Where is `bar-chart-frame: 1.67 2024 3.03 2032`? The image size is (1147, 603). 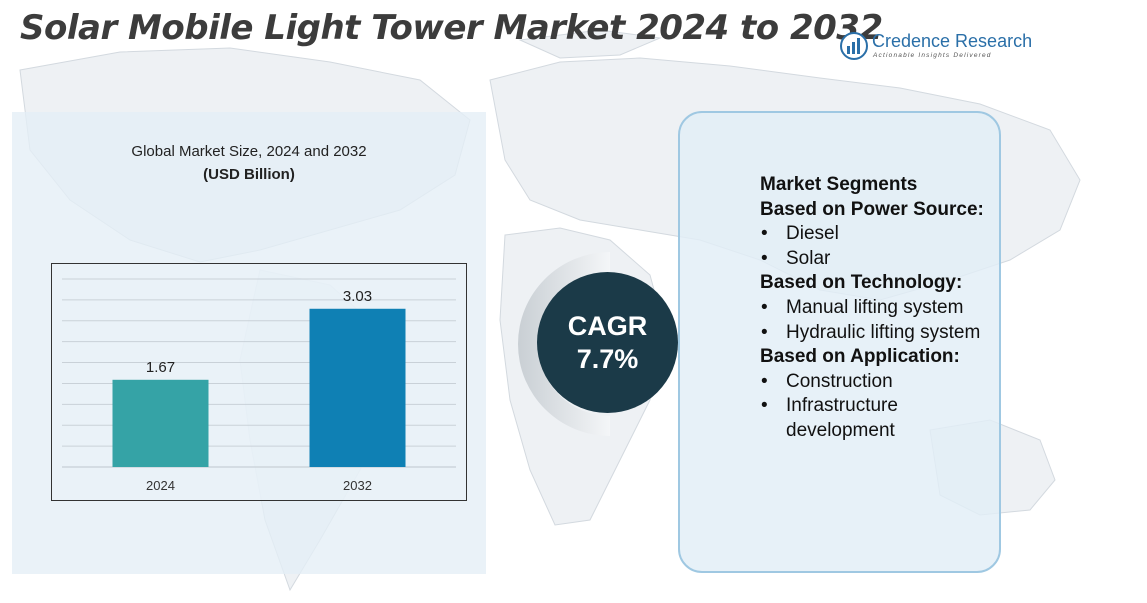 bar-chart-frame: 1.67 2024 3.03 2032 is located at coordinates (259, 382).